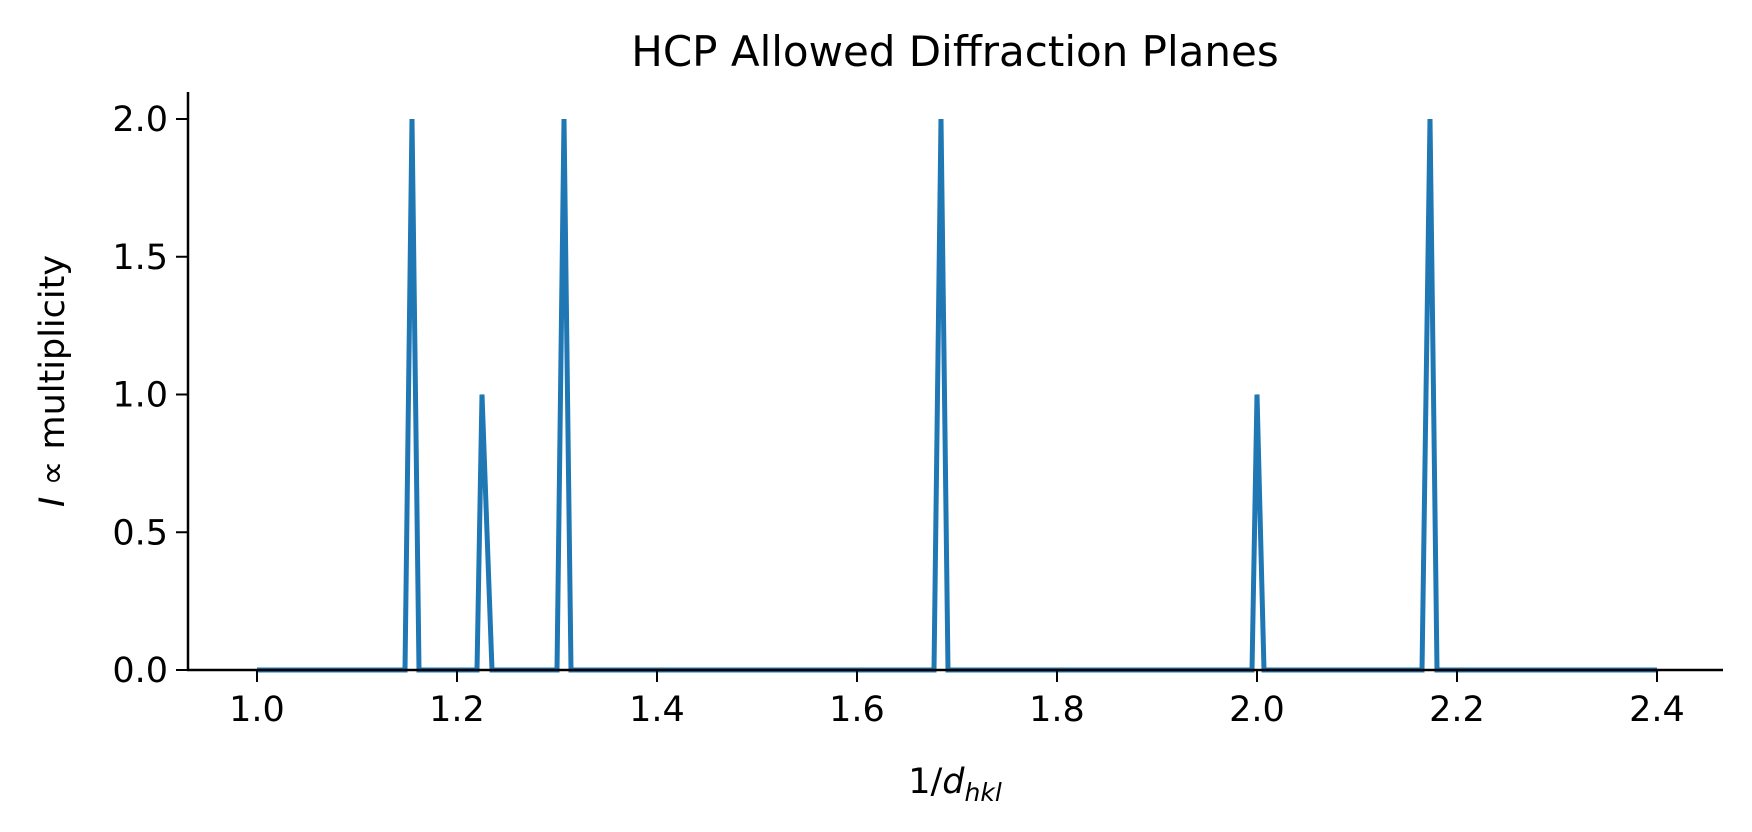 The height and width of the screenshot is (832, 1752). Describe the element at coordinates (1257, 710) in the screenshot. I see `x-tick-label: 2.0` at that location.